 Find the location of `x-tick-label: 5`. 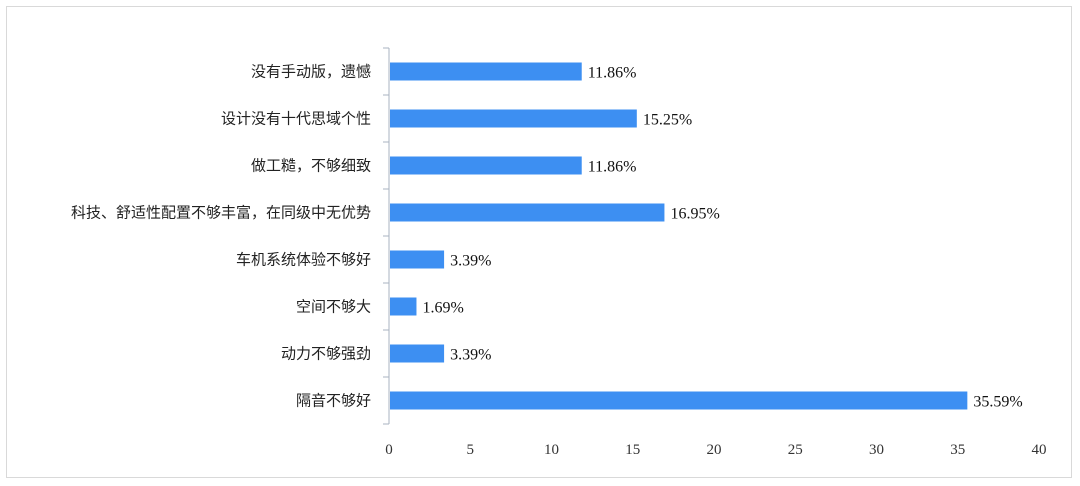

x-tick-label: 5 is located at coordinates (471, 450).